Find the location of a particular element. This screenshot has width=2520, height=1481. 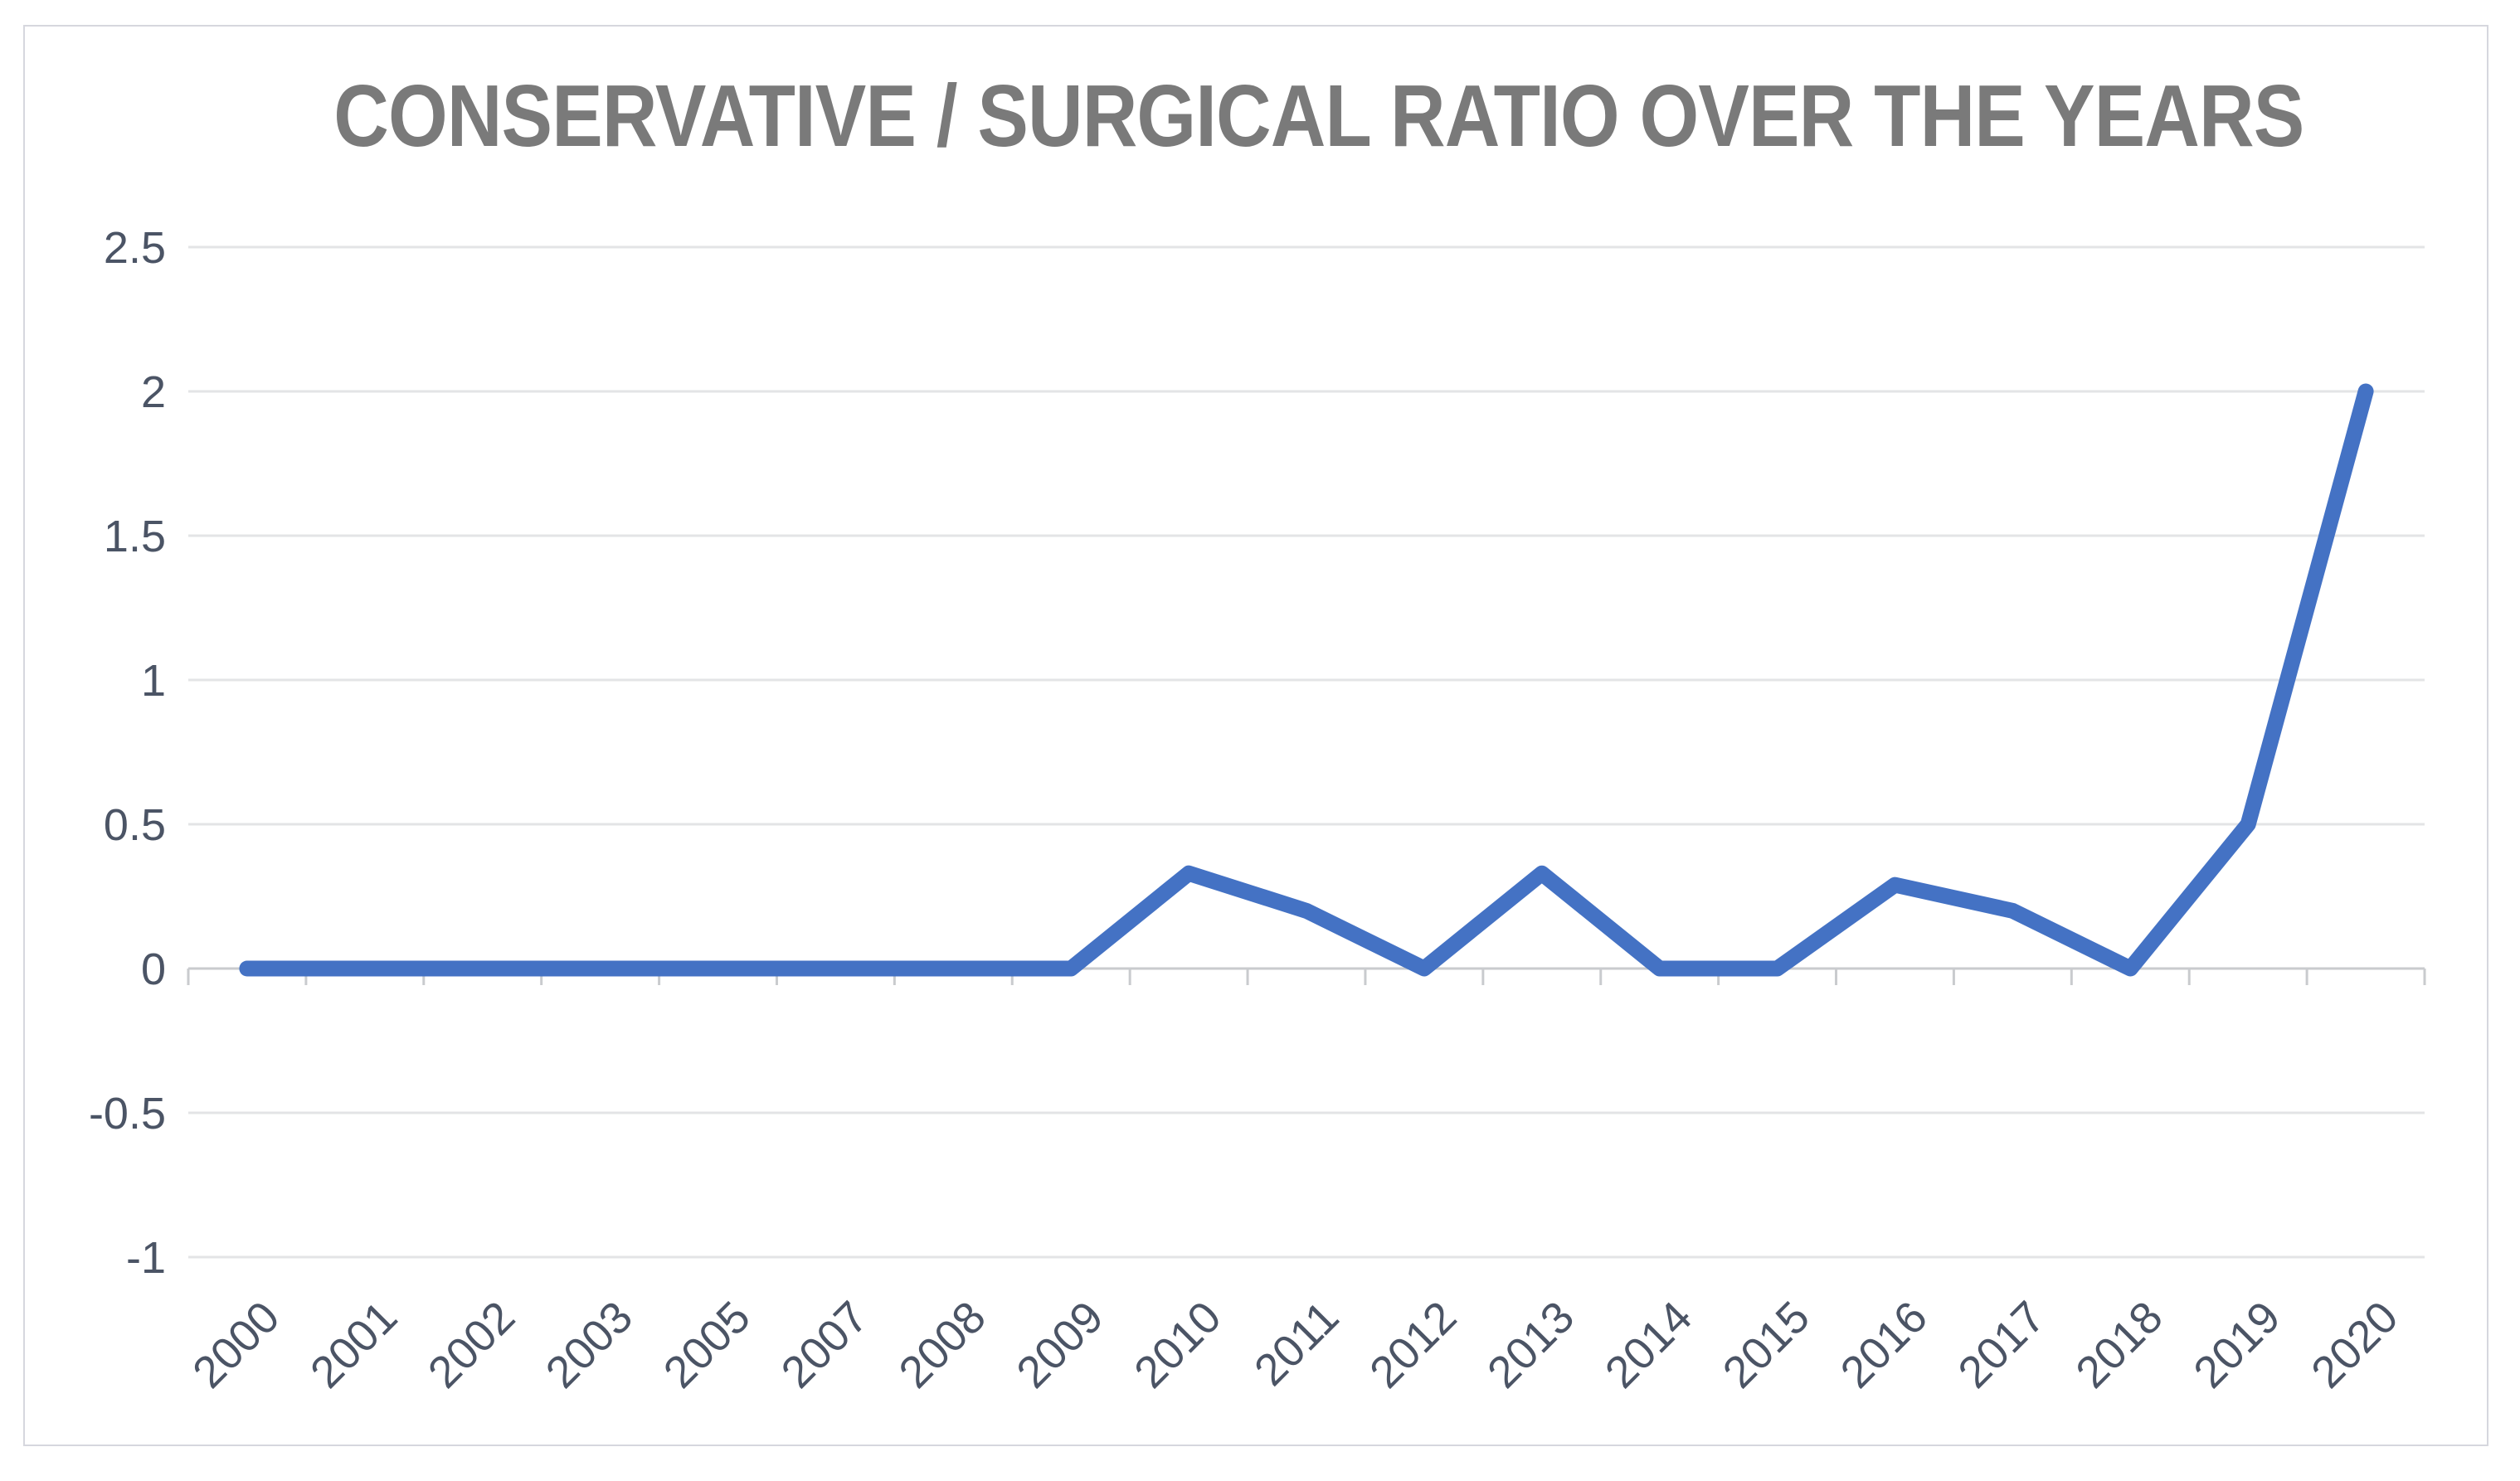

x-axis-tick-label: 2003 is located at coordinates (589, 1344).